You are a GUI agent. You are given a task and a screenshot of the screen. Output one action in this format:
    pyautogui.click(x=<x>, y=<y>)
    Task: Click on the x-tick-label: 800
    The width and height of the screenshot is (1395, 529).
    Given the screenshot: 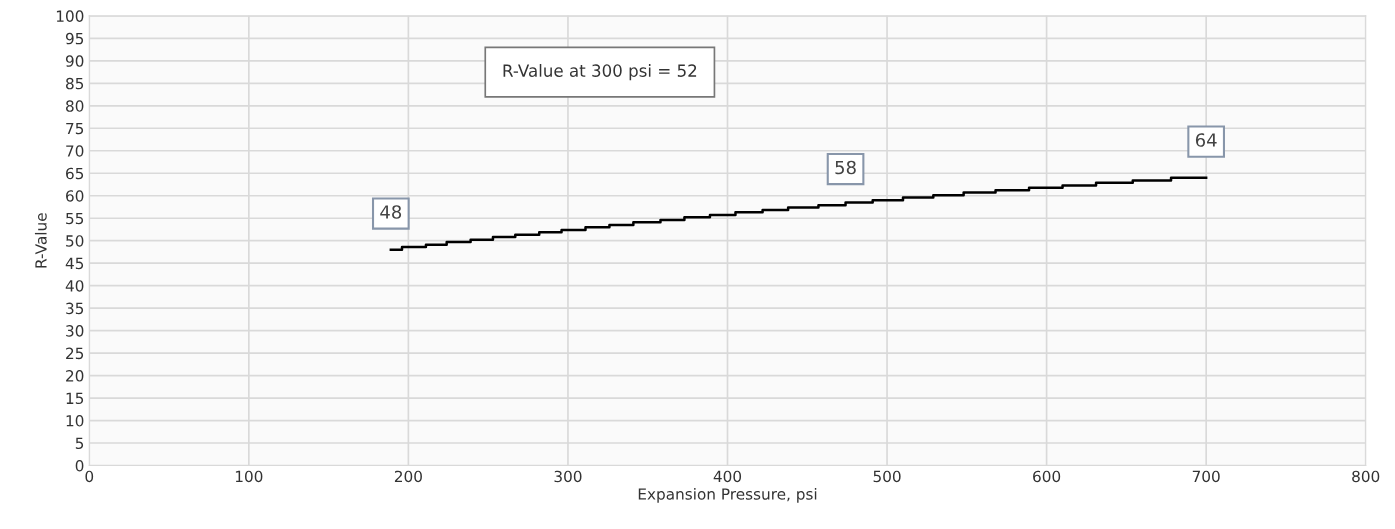 What is the action you would take?
    pyautogui.click(x=1366, y=476)
    